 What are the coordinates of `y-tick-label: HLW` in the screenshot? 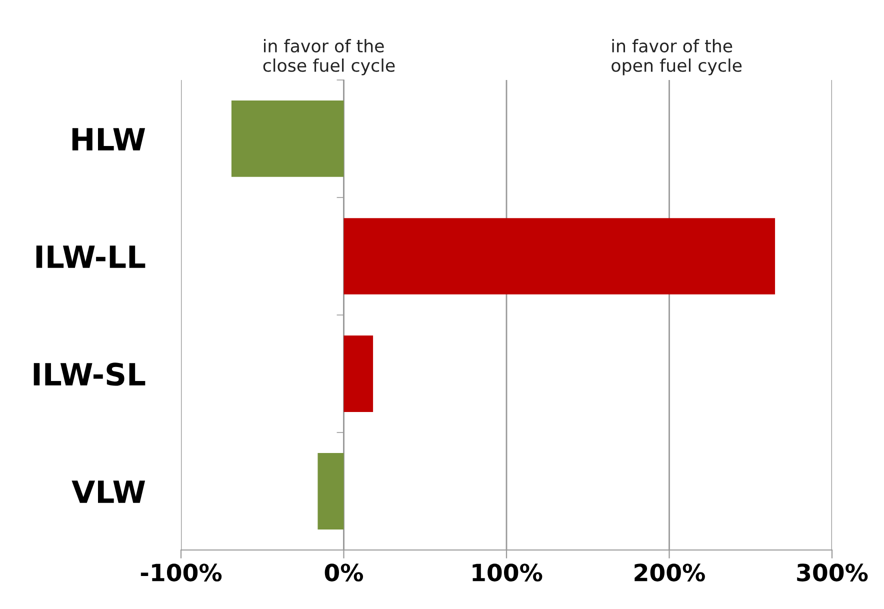 It's located at (109, 139).